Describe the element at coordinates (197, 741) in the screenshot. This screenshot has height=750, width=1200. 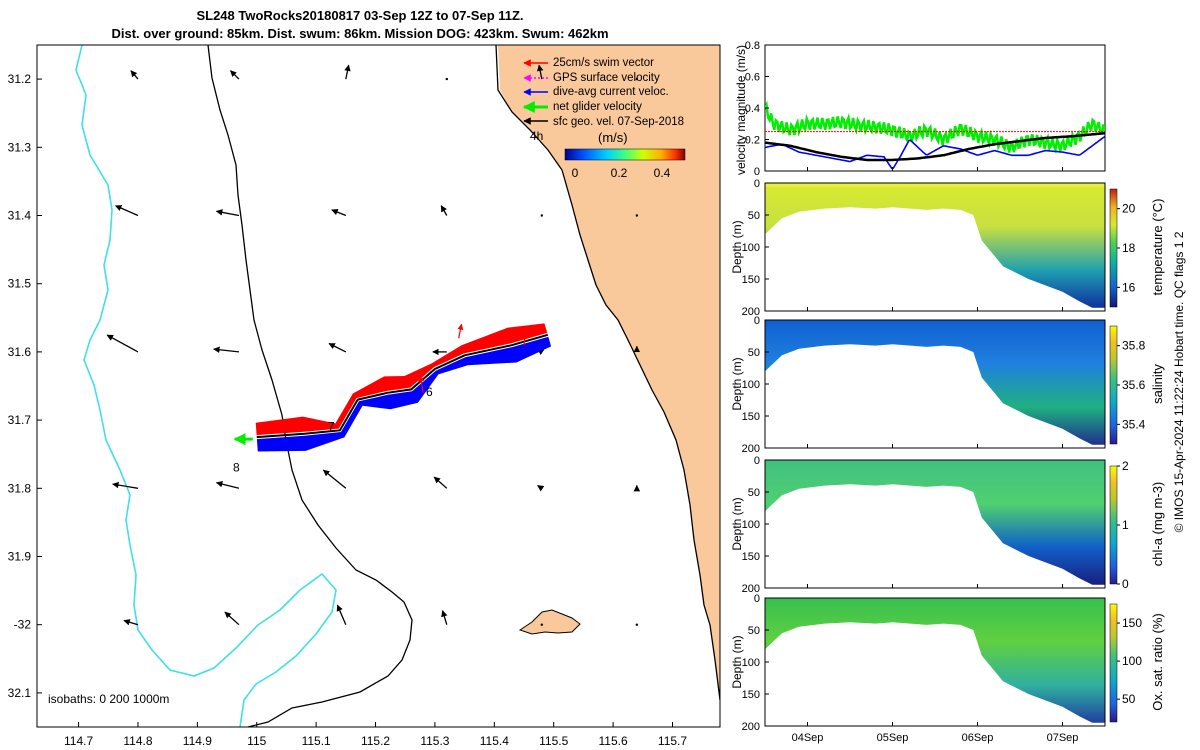
I see `map-x-tick-label: 114.9` at that location.